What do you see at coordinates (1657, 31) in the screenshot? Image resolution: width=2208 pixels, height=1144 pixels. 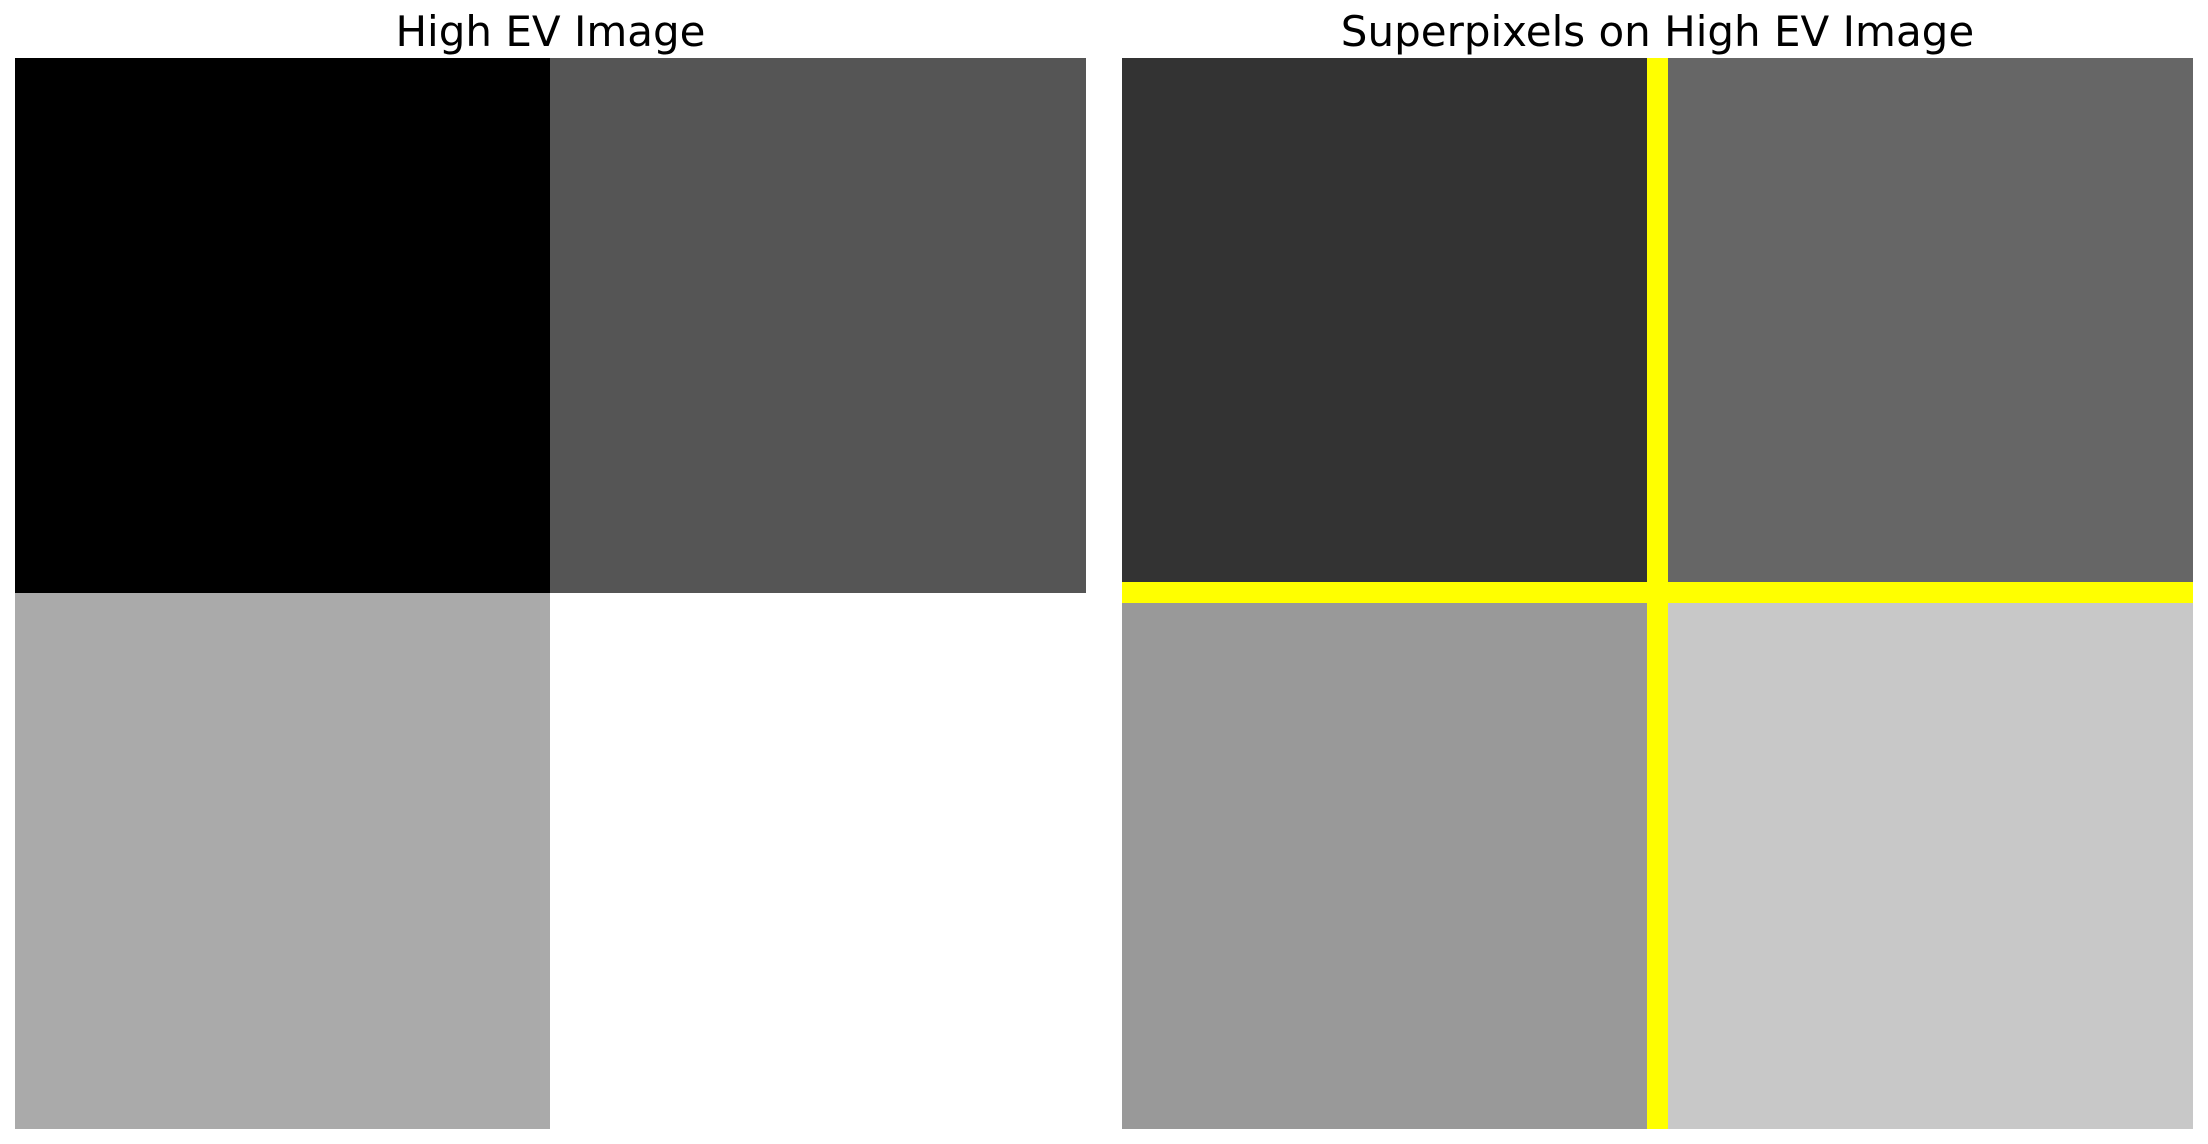 I see `superpixels-title: Superpixels on High EV Image` at bounding box center [1657, 31].